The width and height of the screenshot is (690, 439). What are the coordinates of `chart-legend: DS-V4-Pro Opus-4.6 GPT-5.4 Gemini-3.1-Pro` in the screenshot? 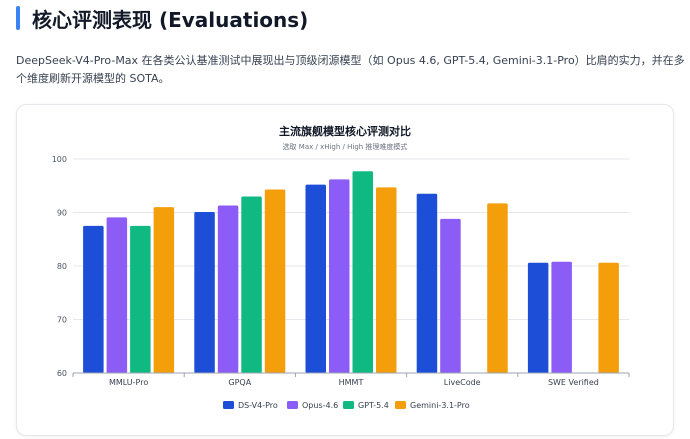 It's located at (346, 405).